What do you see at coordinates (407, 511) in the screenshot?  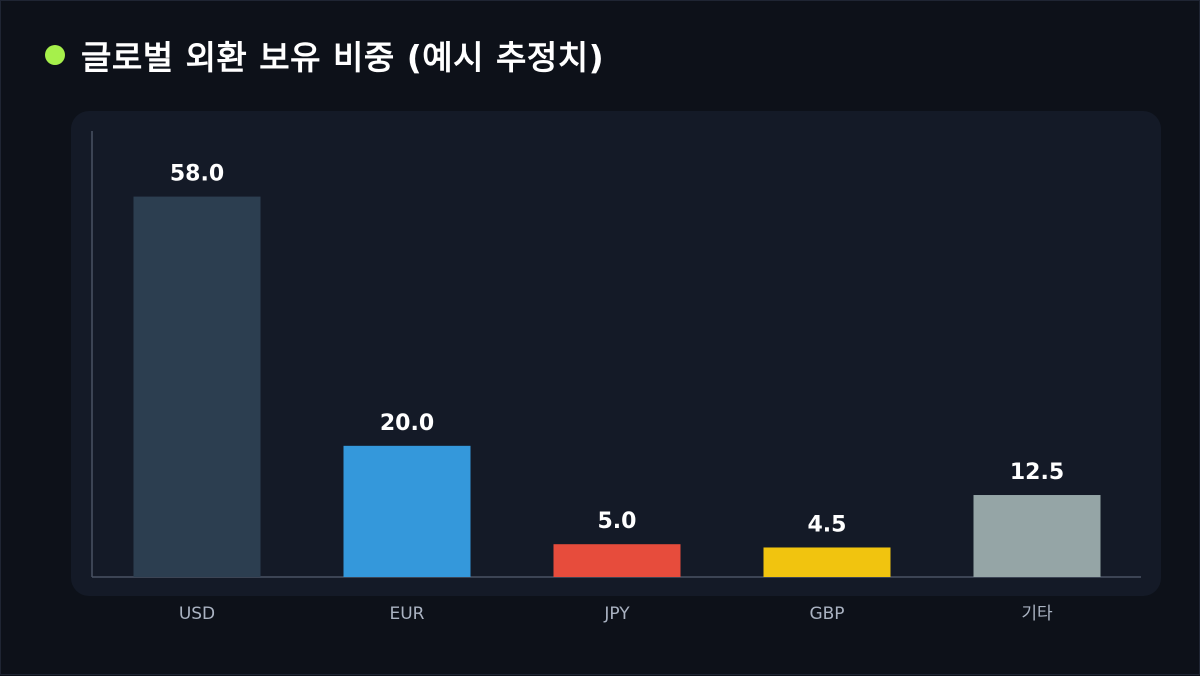 I see `bar-eur` at bounding box center [407, 511].